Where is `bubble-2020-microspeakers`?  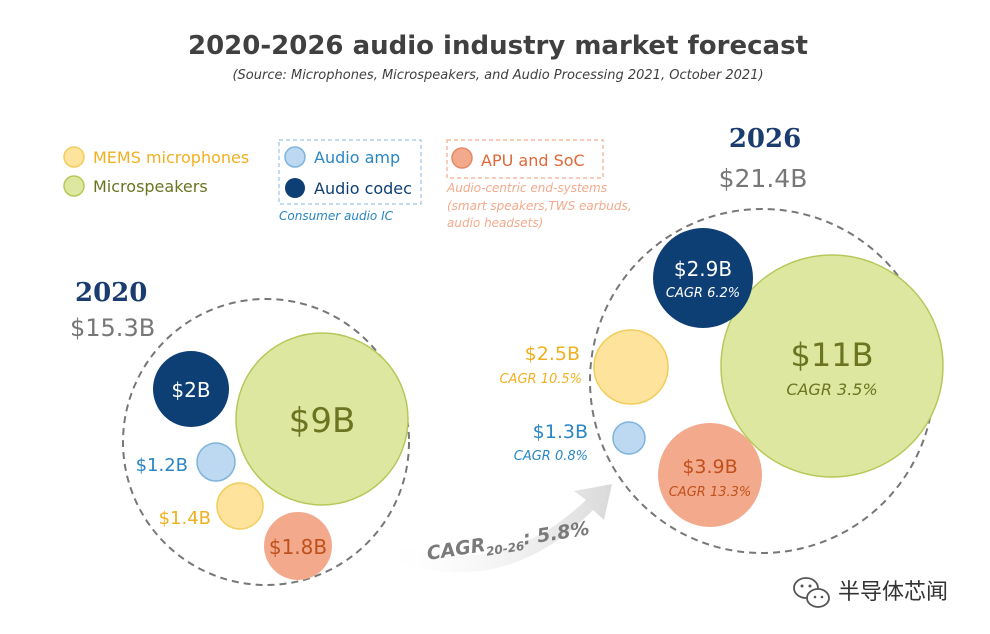 bubble-2020-microspeakers is located at coordinates (322, 419).